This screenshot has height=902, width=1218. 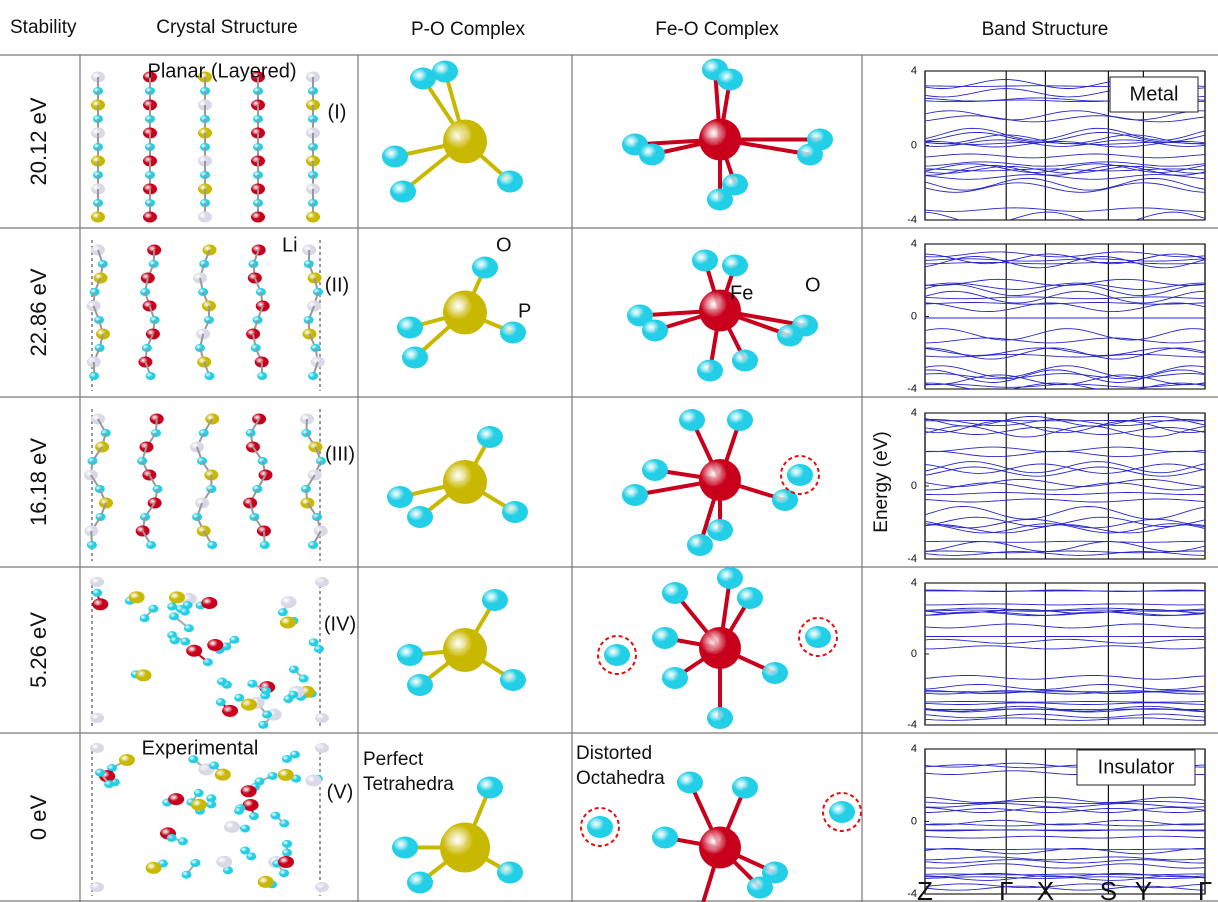 What do you see at coordinates (38, 650) in the screenshot?
I see `stability-energy: 5.26 eV` at bounding box center [38, 650].